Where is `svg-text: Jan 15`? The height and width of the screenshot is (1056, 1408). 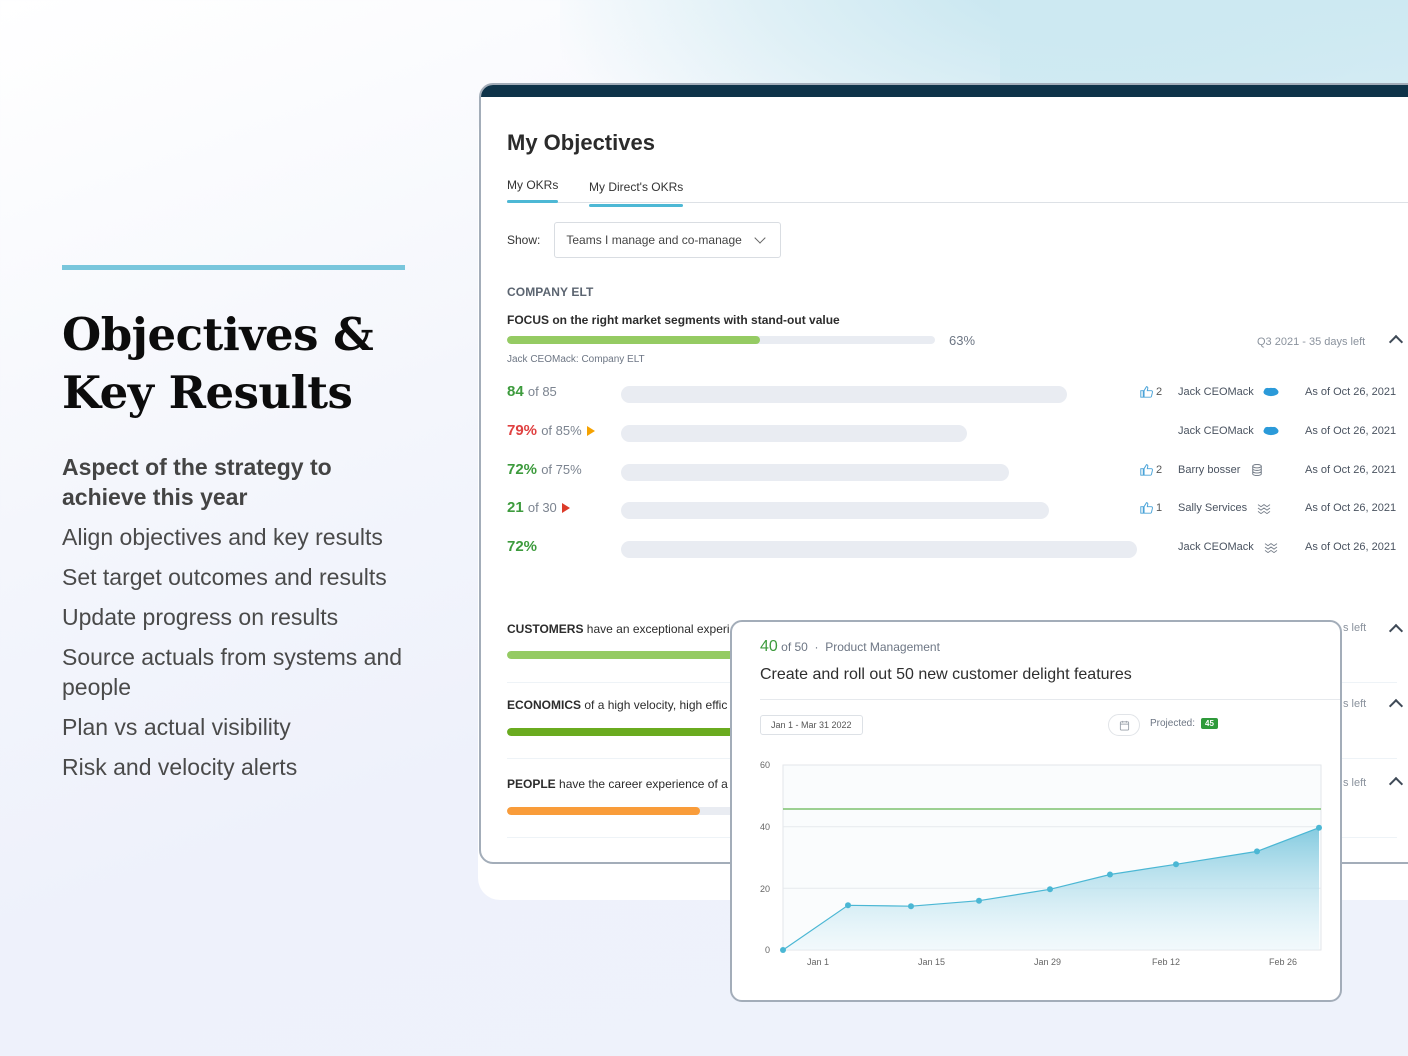 svg-text: Jan 15 is located at coordinates (931, 962).